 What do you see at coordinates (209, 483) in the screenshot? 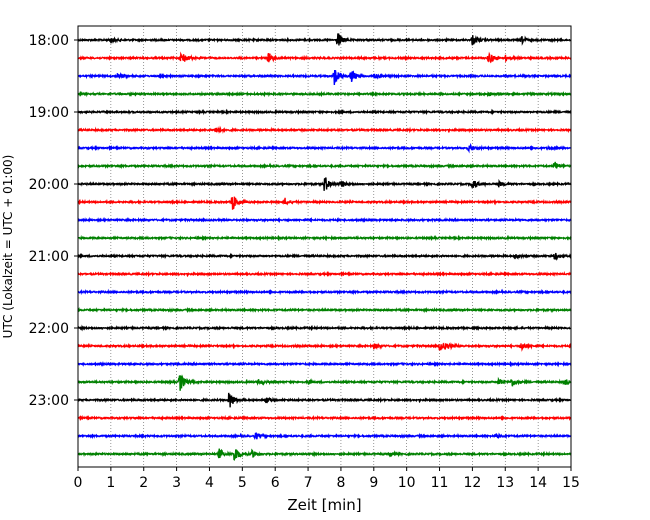
I see `x-tick-label-4: 4` at bounding box center [209, 483].